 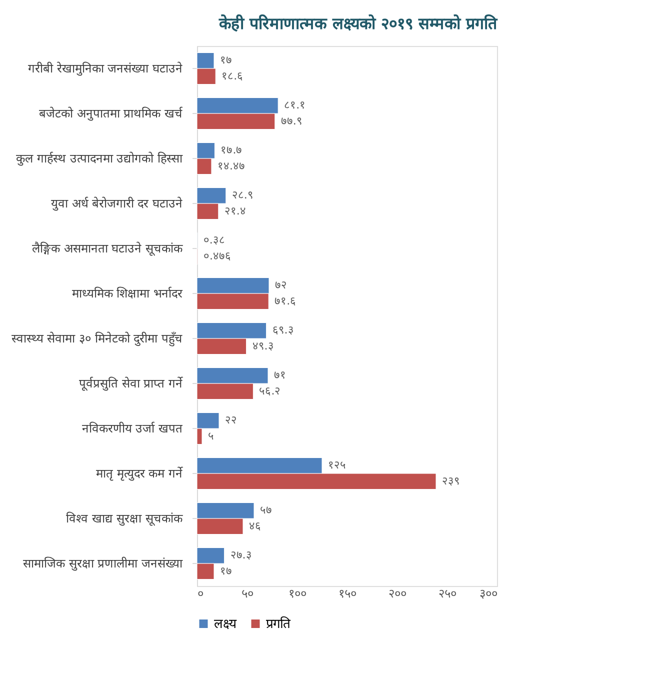 I want to click on data-label: ४६, so click(x=255, y=525).